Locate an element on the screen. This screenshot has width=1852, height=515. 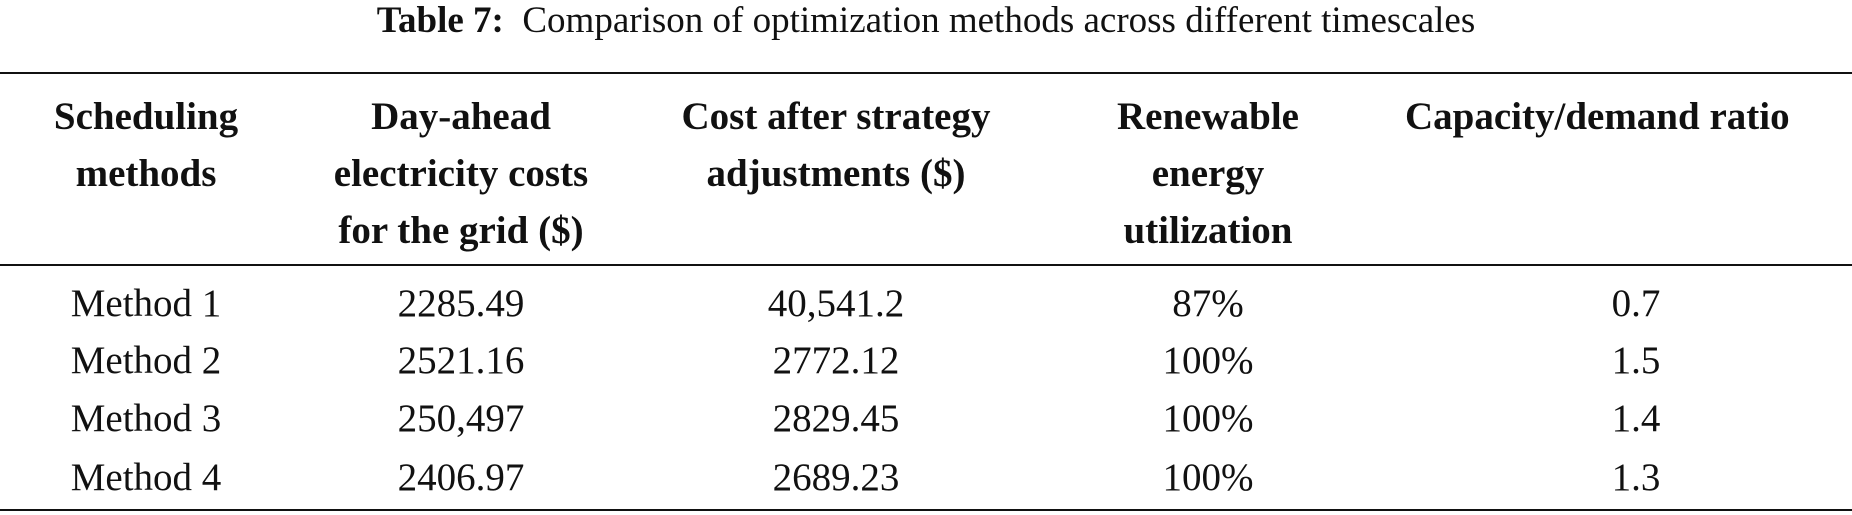
header-cell: Renewable energy utilization is located at coordinates (1208, 173).